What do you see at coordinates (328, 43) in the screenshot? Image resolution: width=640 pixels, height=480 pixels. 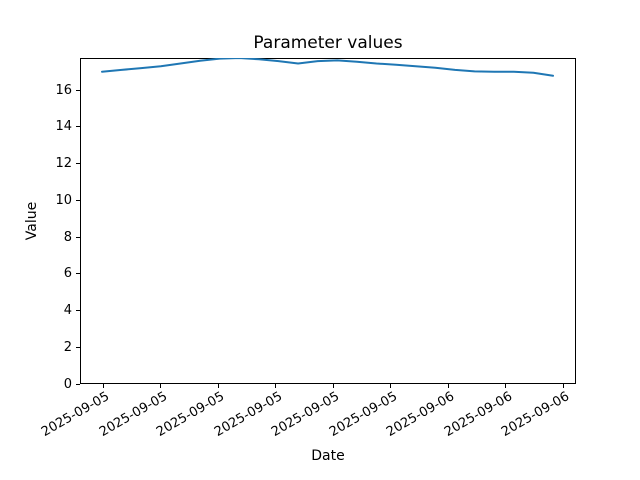 I see `chart-title: Parameter values` at bounding box center [328, 43].